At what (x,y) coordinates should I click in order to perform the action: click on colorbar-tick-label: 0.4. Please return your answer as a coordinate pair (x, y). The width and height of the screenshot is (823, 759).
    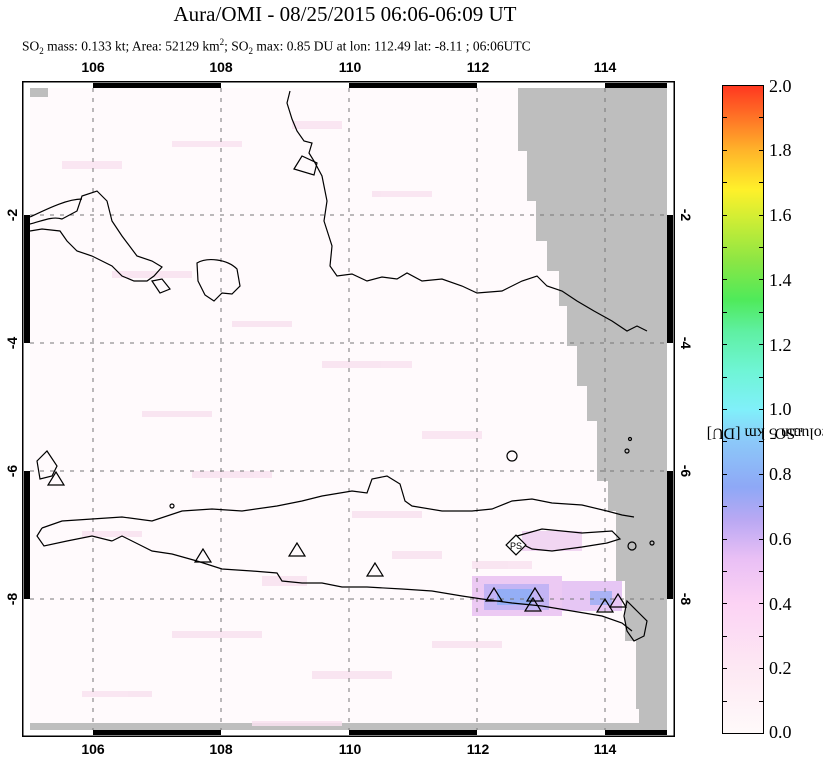
    Looking at the image, I should click on (780, 604).